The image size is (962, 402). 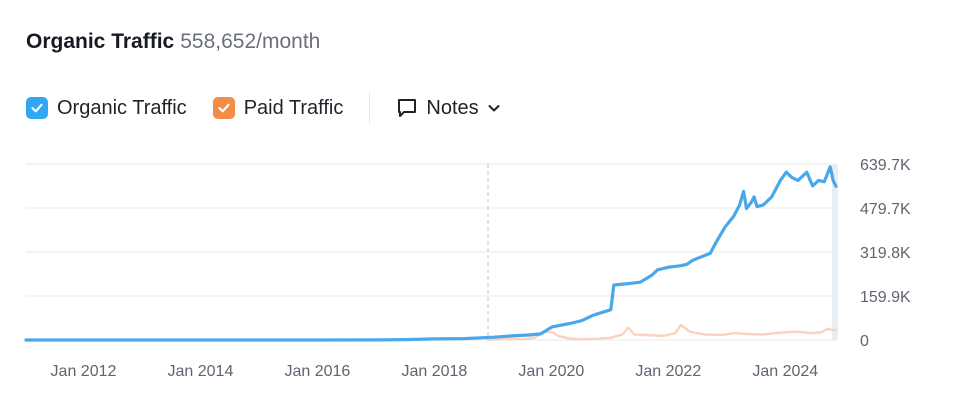 What do you see at coordinates (494, 108) in the screenshot?
I see `chevron-down-icon` at bounding box center [494, 108].